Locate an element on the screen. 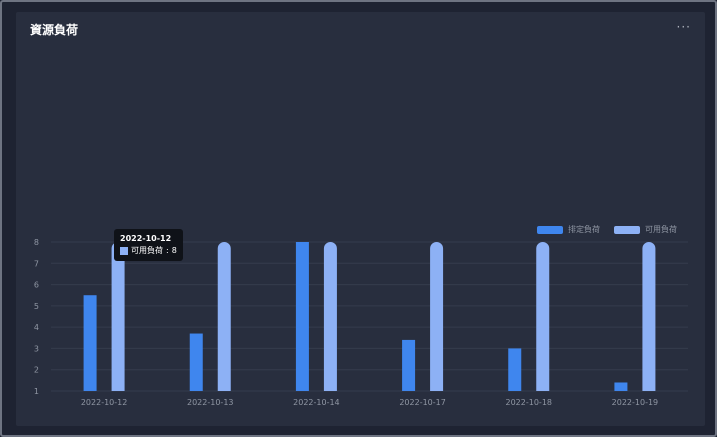  legend-item-scheduled: 排定負荷 is located at coordinates (568, 229).